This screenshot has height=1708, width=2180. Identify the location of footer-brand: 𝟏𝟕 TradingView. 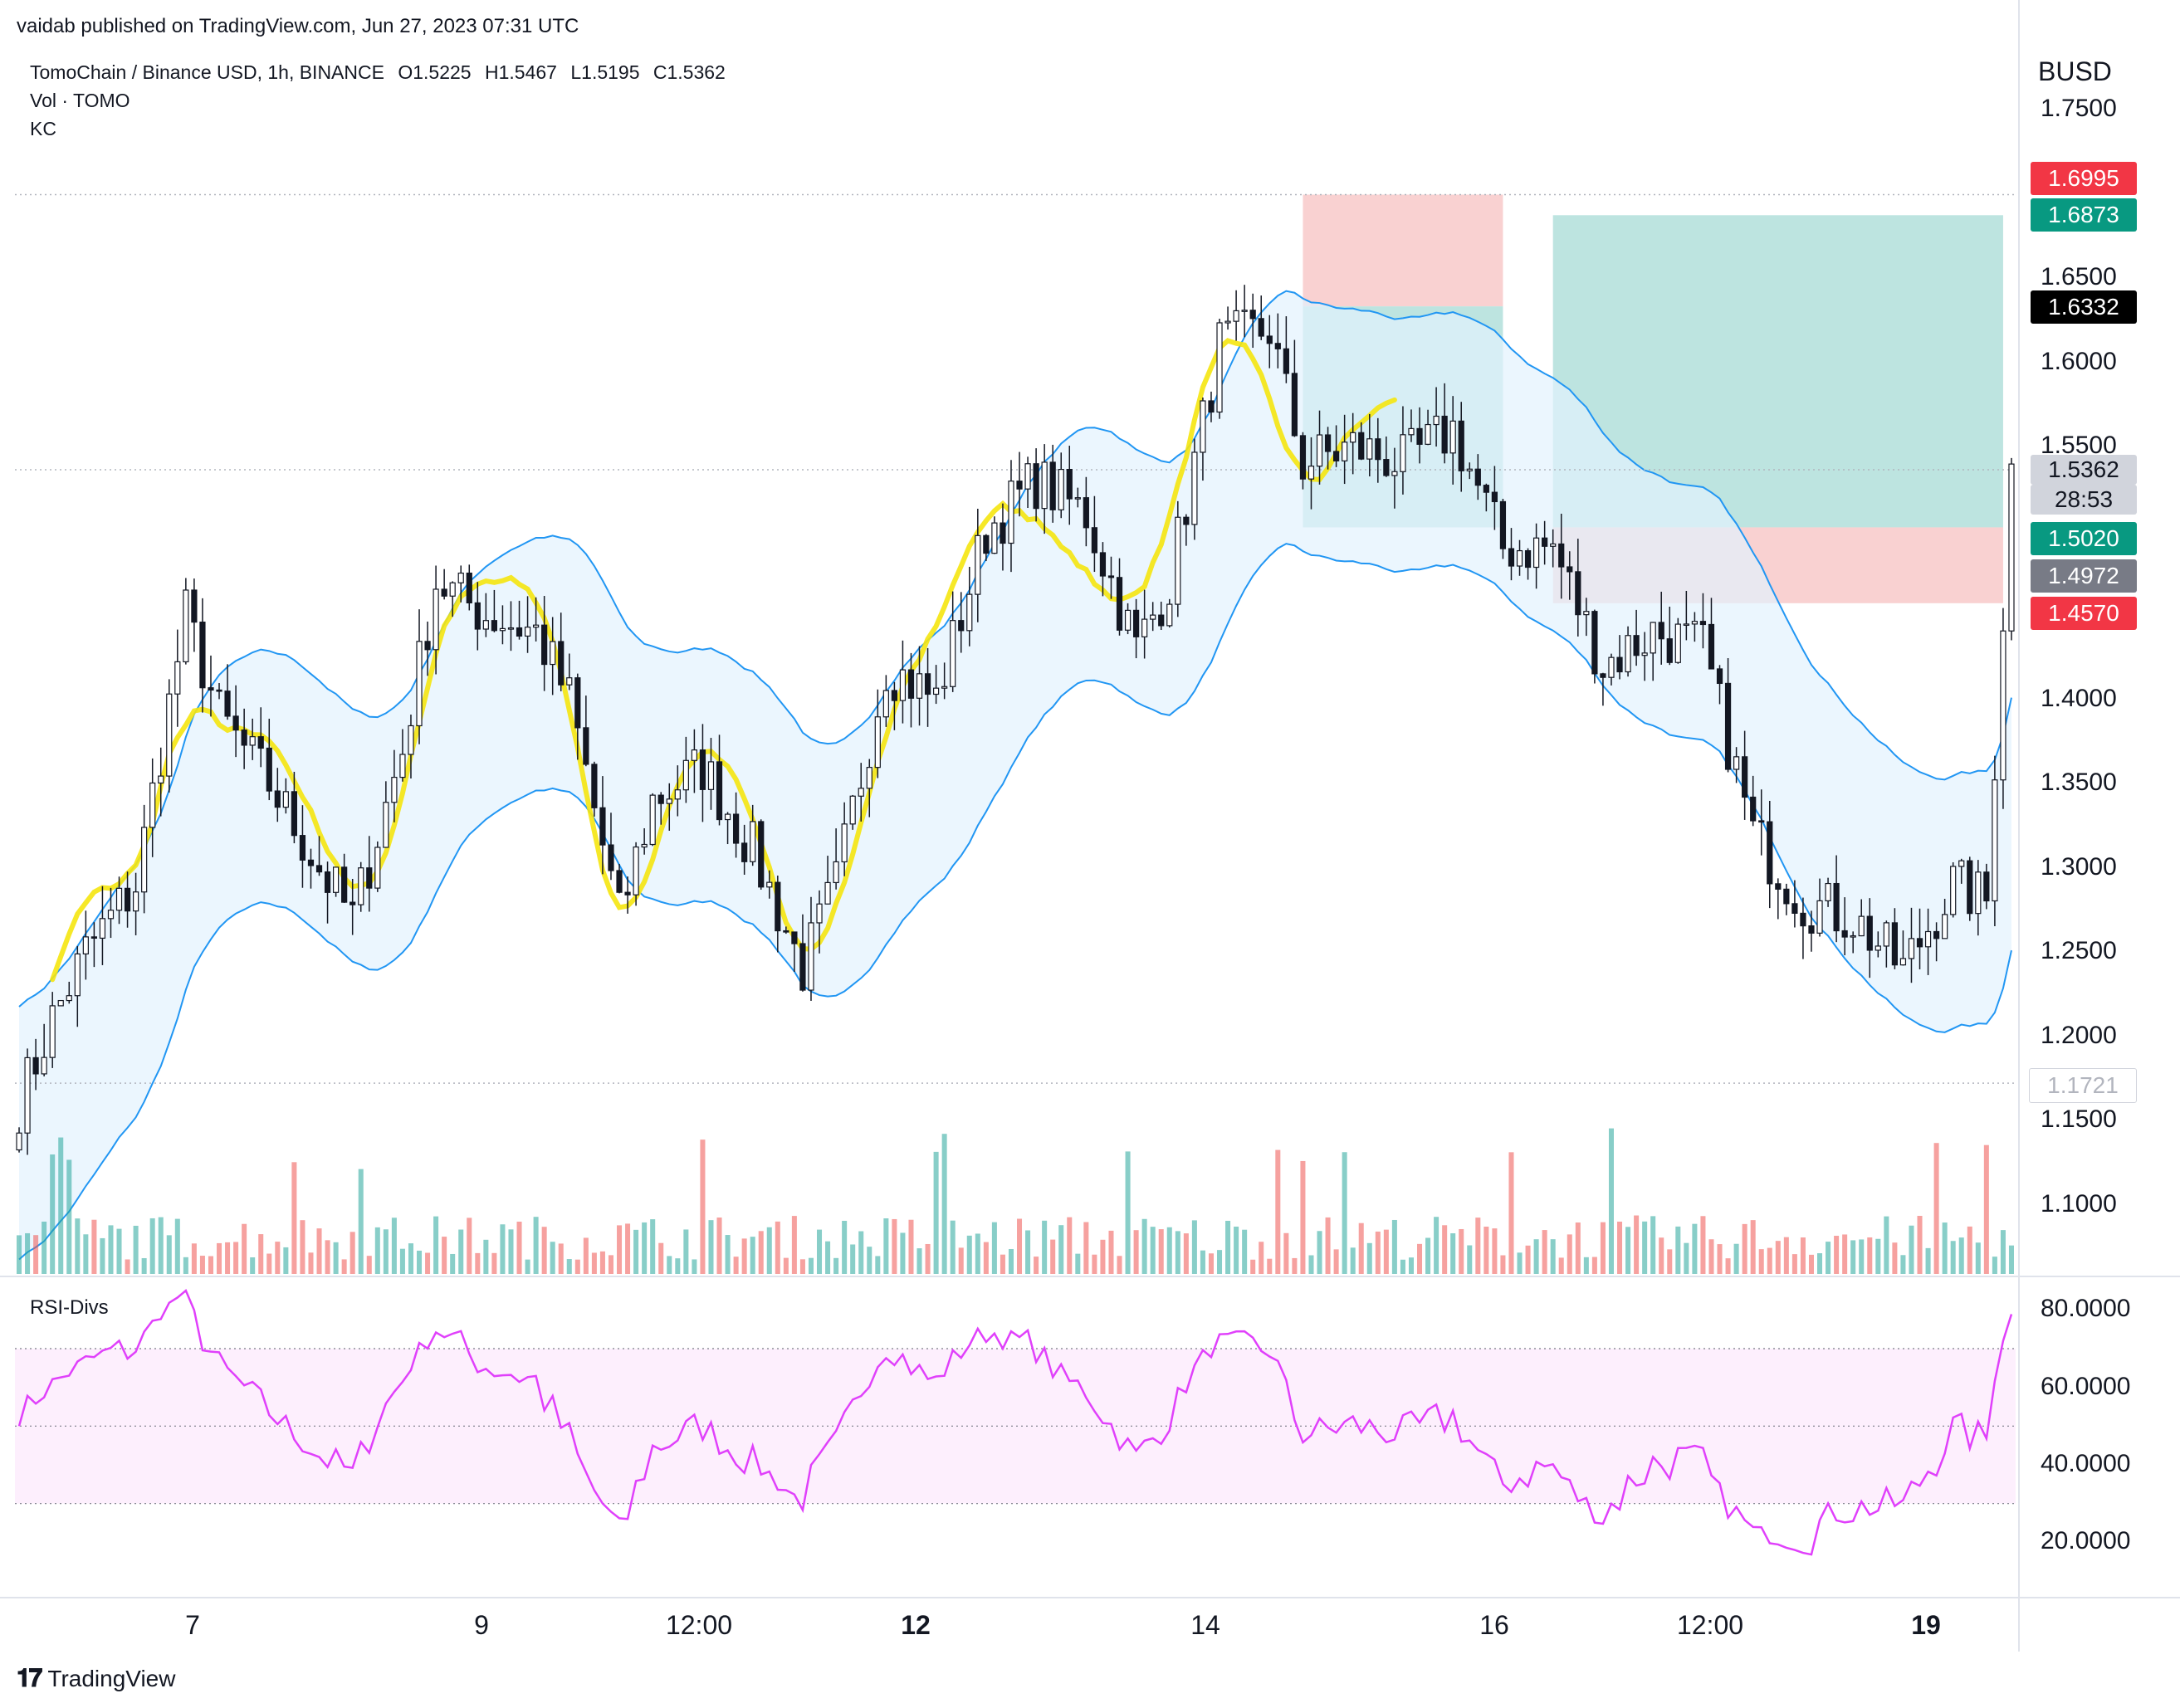
(96, 1679).